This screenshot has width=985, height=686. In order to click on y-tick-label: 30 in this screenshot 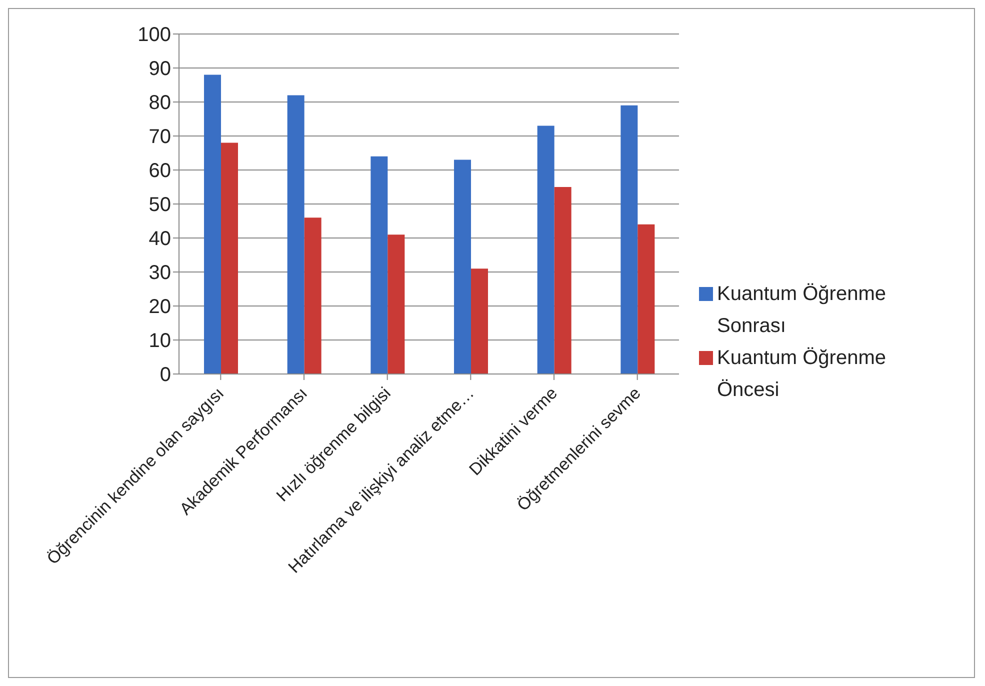, I will do `click(159, 273)`.